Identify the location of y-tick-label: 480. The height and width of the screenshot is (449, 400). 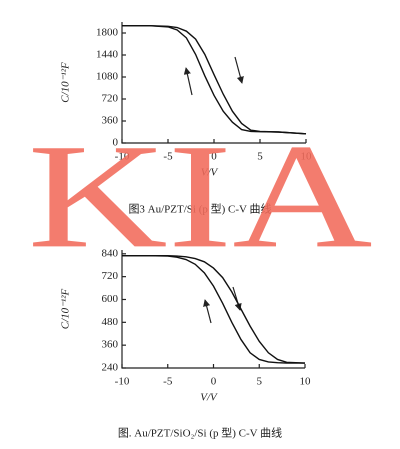
(110, 322).